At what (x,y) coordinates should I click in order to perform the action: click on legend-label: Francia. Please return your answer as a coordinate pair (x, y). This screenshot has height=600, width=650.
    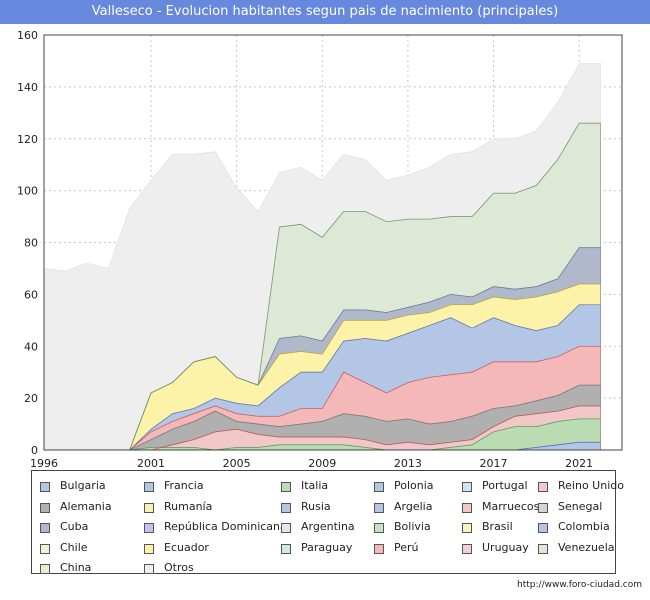
    Looking at the image, I should click on (184, 485).